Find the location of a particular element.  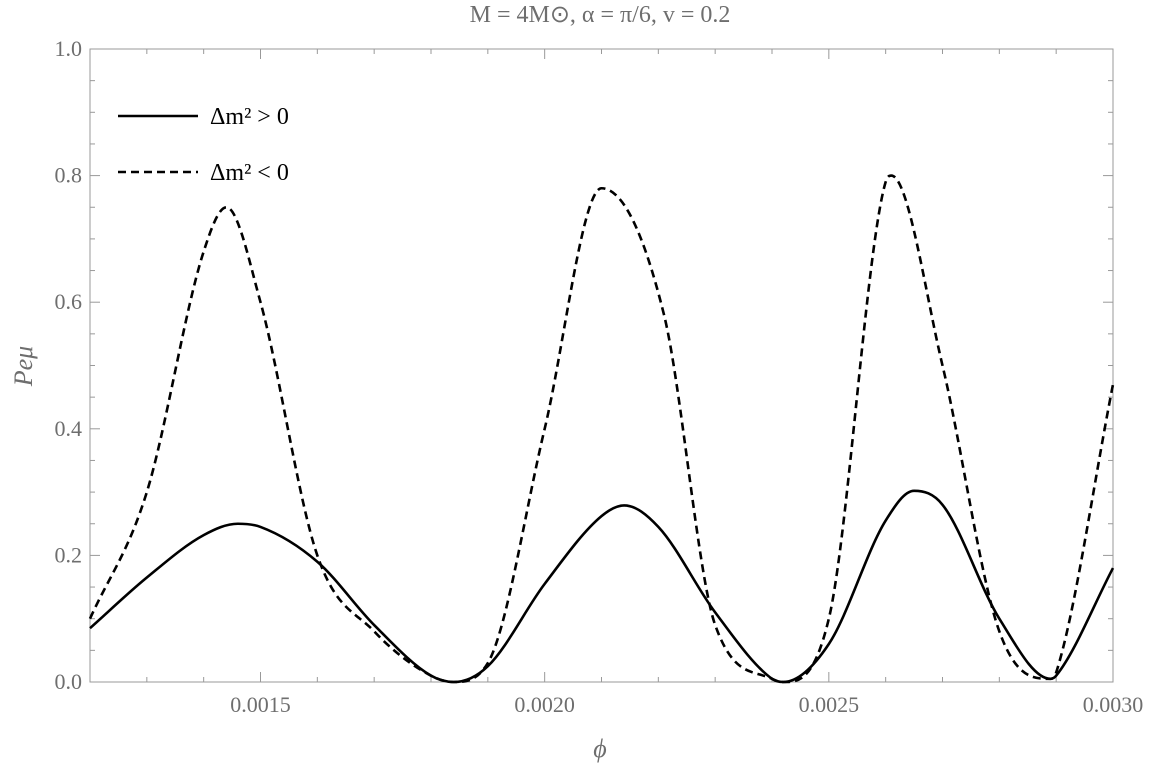

legend: Δm² > 0 Δm² < 0 is located at coordinates (203, 145).